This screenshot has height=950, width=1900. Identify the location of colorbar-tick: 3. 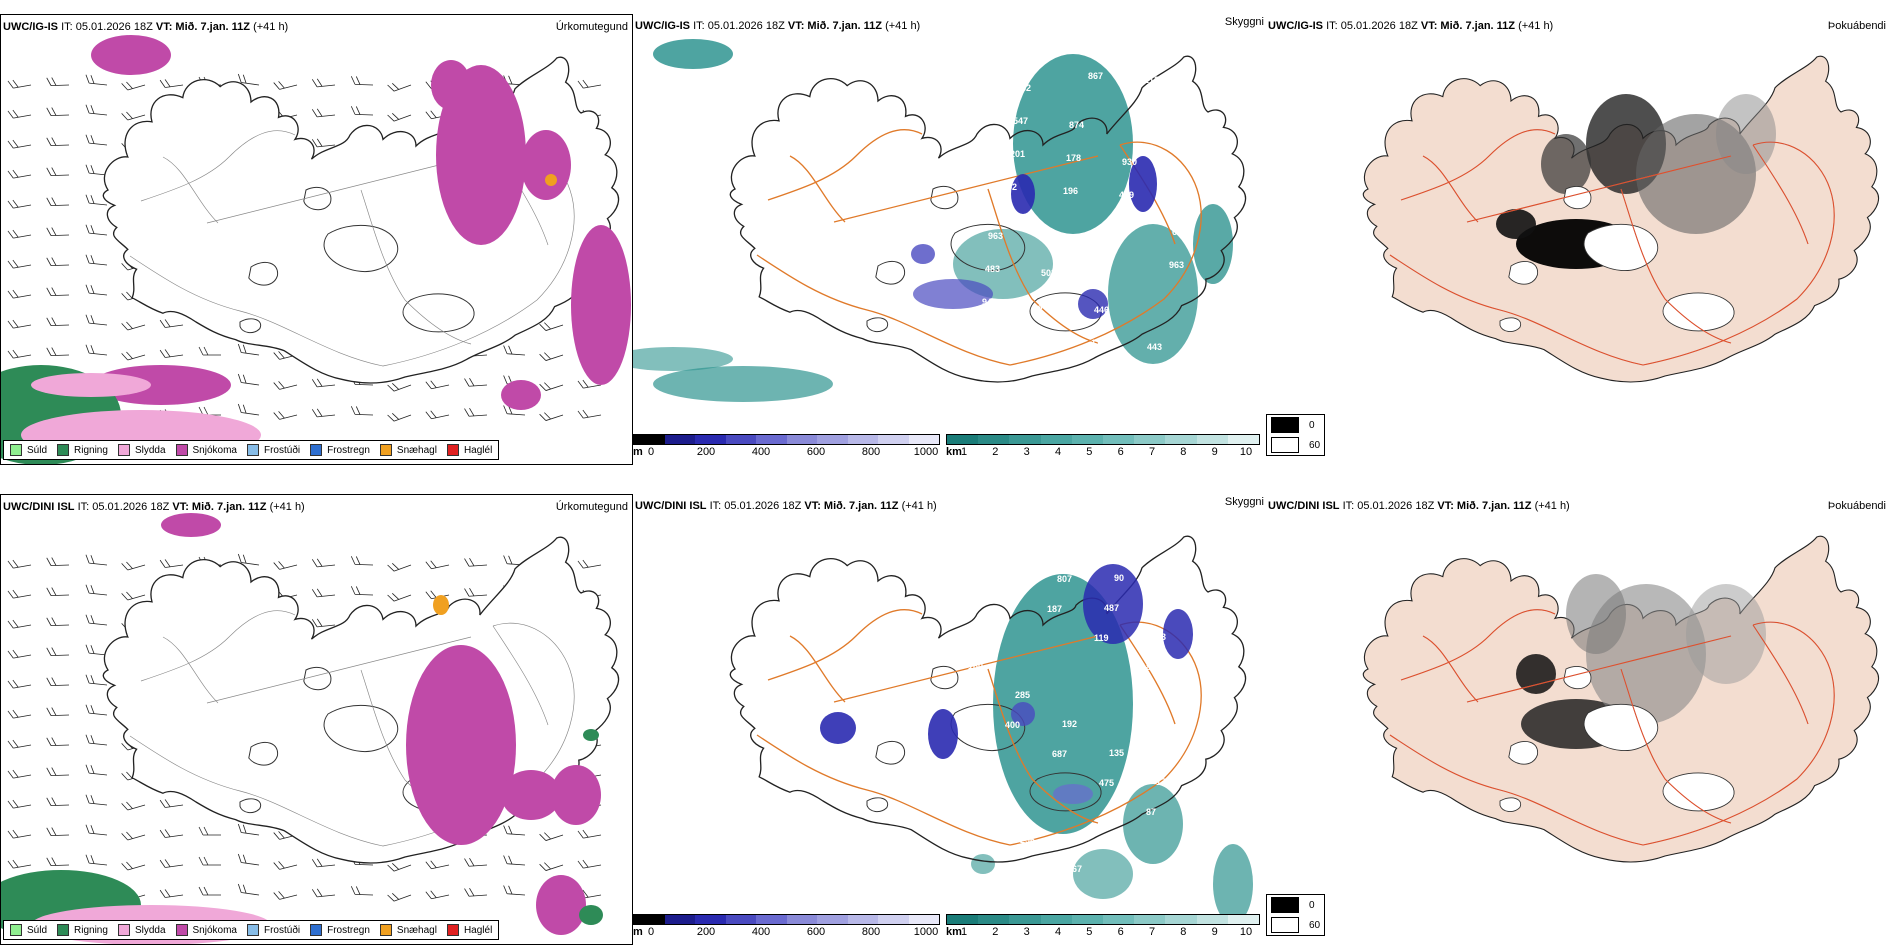
(1026, 452).